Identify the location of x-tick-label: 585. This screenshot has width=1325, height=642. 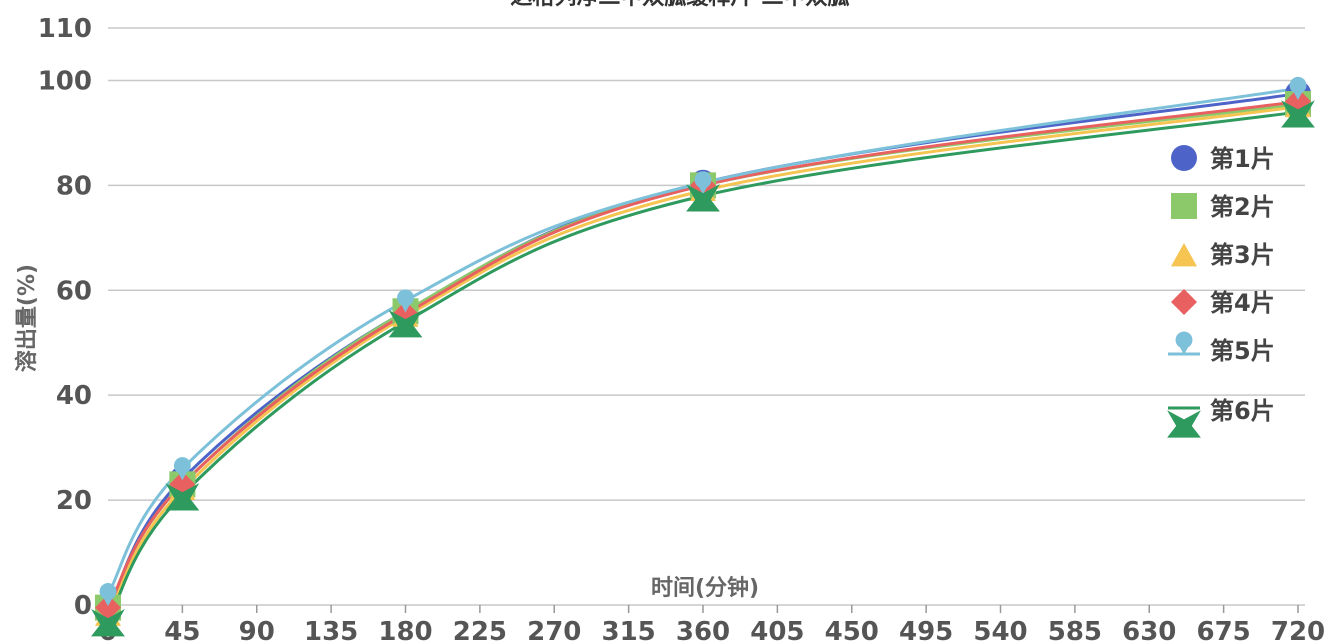
(1075, 629).